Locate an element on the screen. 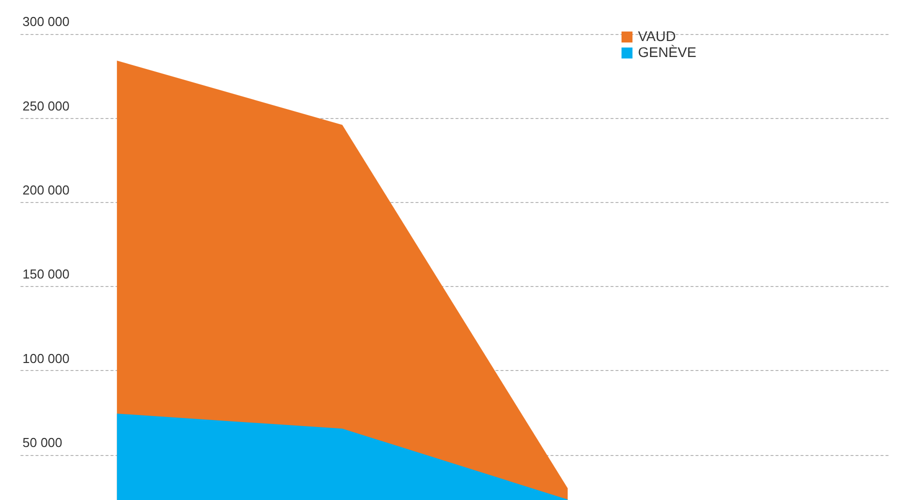 This screenshot has height=500, width=920. y-tick-label: 200 000 is located at coordinates (46, 190).